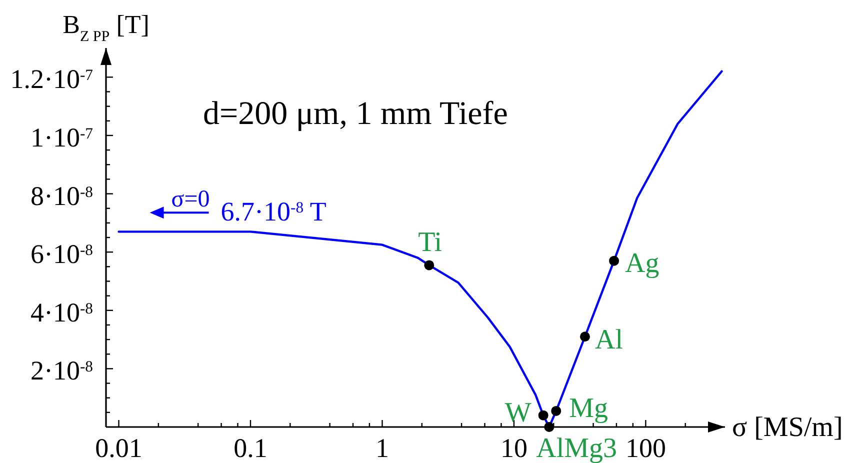 The height and width of the screenshot is (463, 848). I want to click on y-tick-label: 4·10$^{-8}$, so click(62, 312).